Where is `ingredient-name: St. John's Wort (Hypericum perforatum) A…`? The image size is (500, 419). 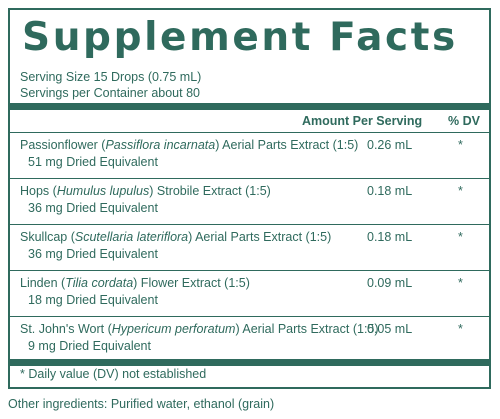 ingredient-name: St. John's Wort (Hypericum perforatum) A… is located at coordinates (199, 329).